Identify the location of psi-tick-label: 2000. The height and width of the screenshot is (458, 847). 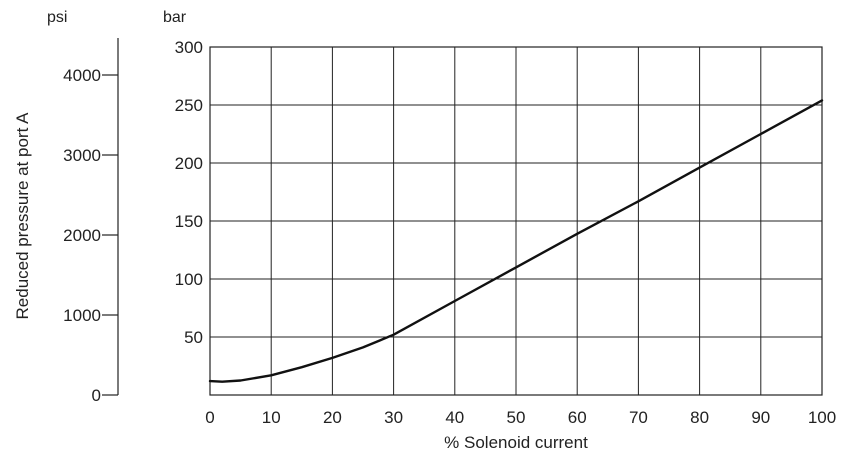
(82, 235).